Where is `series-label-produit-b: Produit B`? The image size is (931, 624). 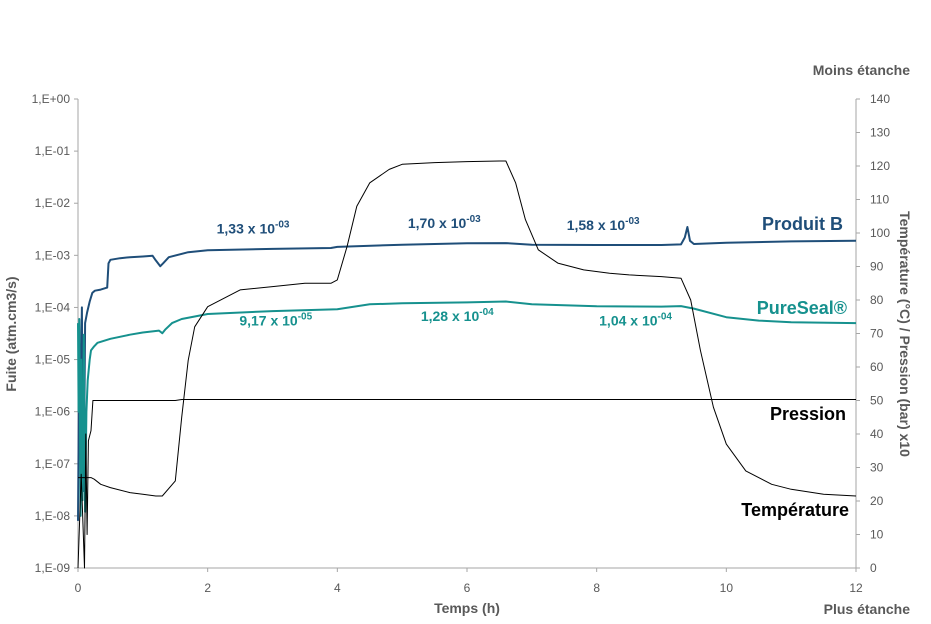
series-label-produit-b: Produit B is located at coordinates (802, 224).